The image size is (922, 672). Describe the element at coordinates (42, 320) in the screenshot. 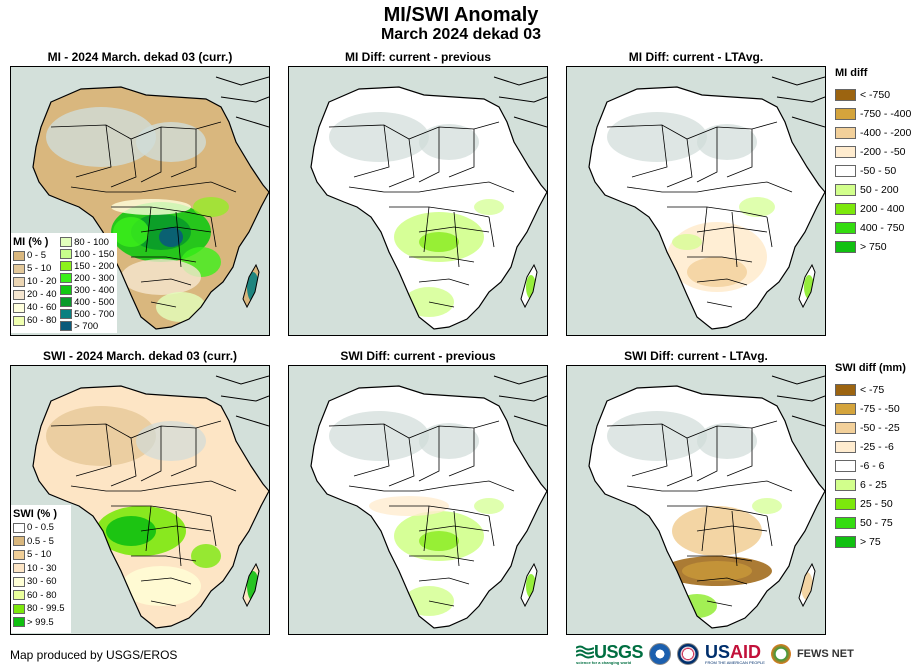

I see `legend-label: 60 - 80` at that location.